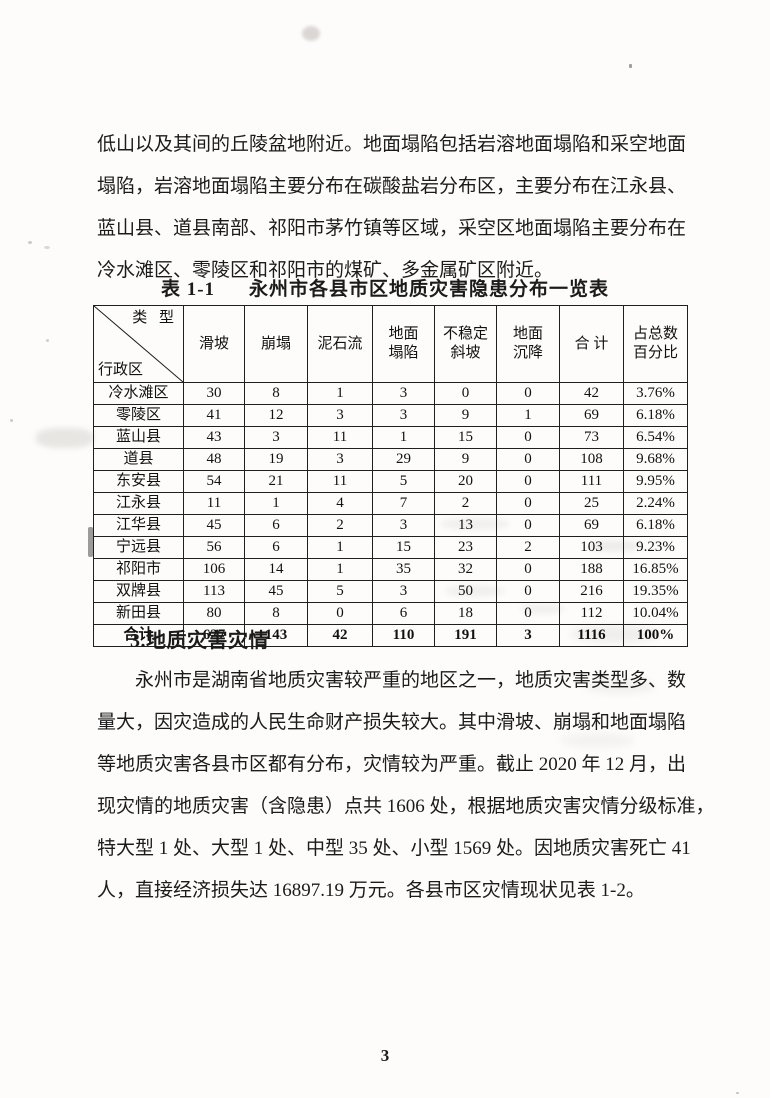  I want to click on cell-count: 103, so click(591, 547).